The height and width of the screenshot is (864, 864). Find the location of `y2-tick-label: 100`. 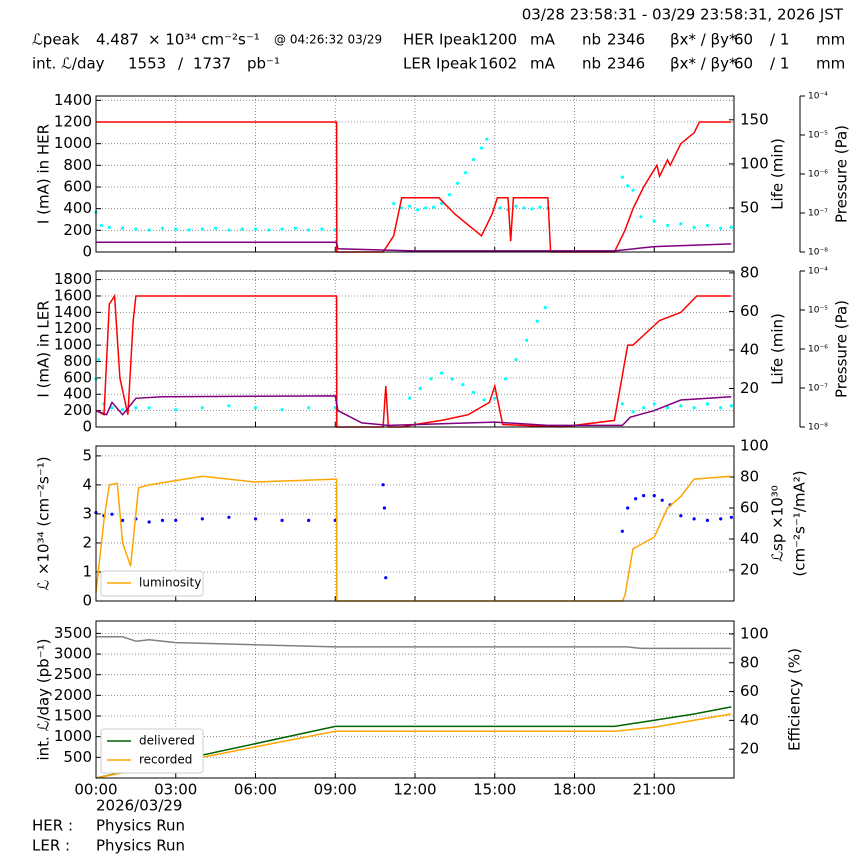

y2-tick-label: 100 is located at coordinates (754, 446).